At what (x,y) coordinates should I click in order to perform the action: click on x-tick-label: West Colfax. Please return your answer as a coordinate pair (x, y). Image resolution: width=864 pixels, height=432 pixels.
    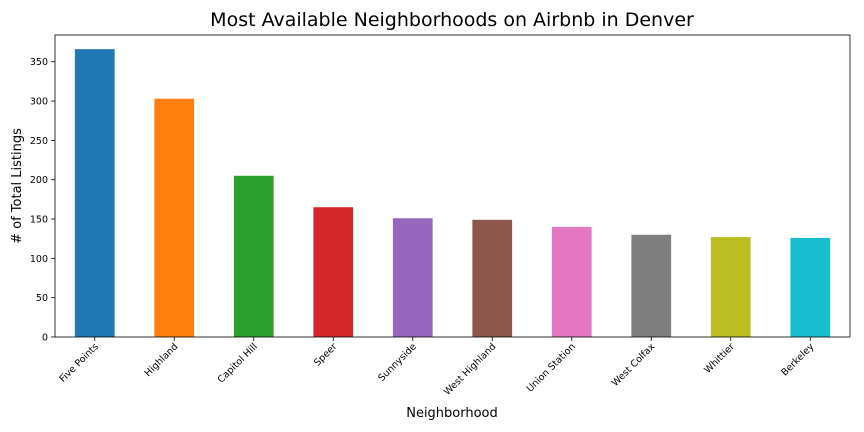
    Looking at the image, I should click on (634, 365).